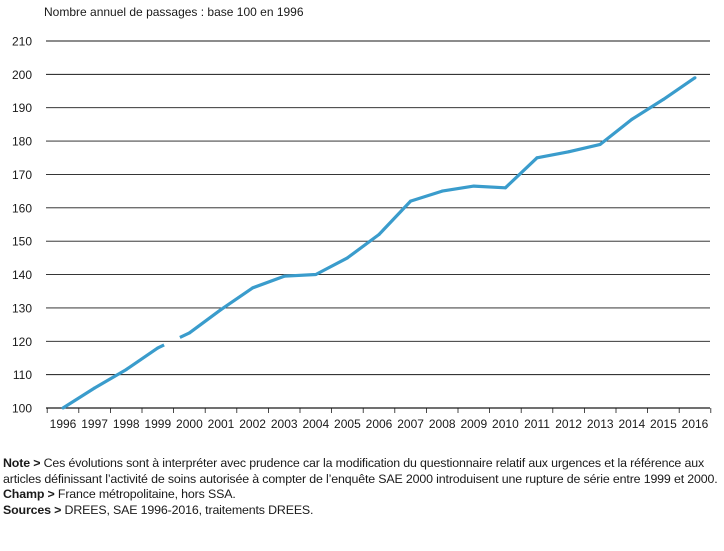  Describe the element at coordinates (632, 119) in the screenshot. I see `data-point-2014` at that location.